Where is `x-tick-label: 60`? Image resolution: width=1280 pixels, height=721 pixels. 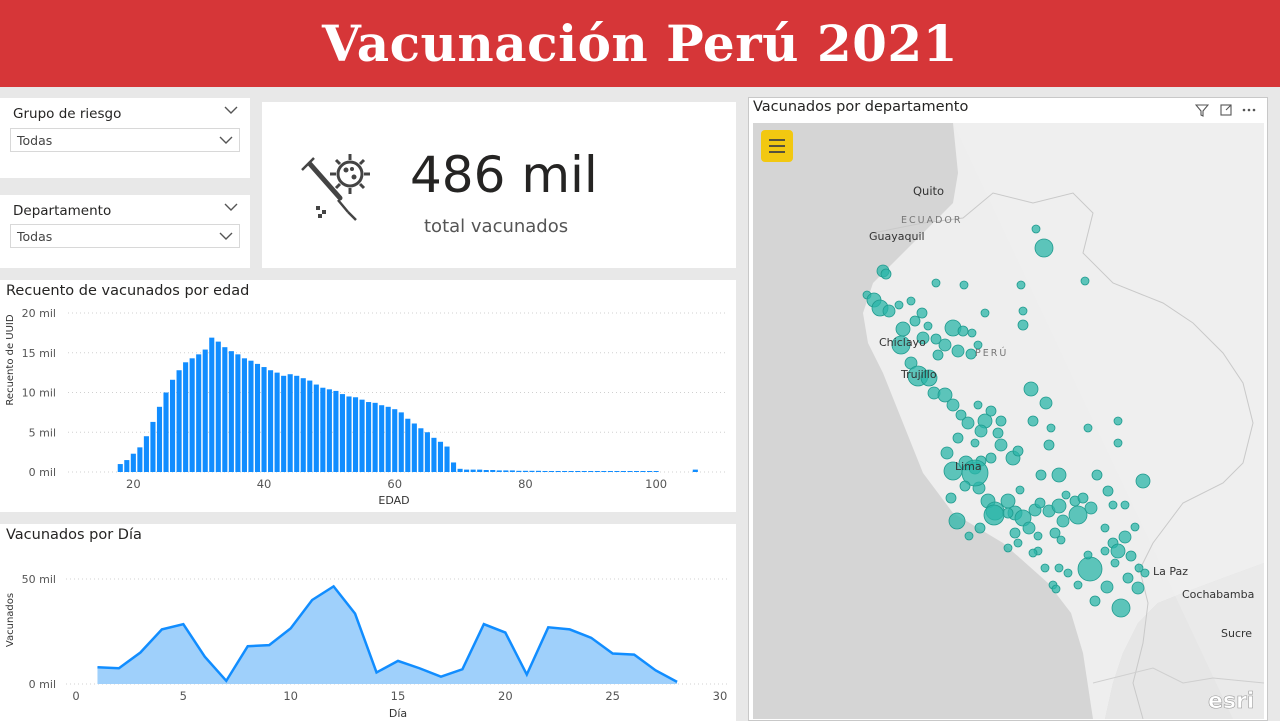 x-tick-label: 60 is located at coordinates (394, 484).